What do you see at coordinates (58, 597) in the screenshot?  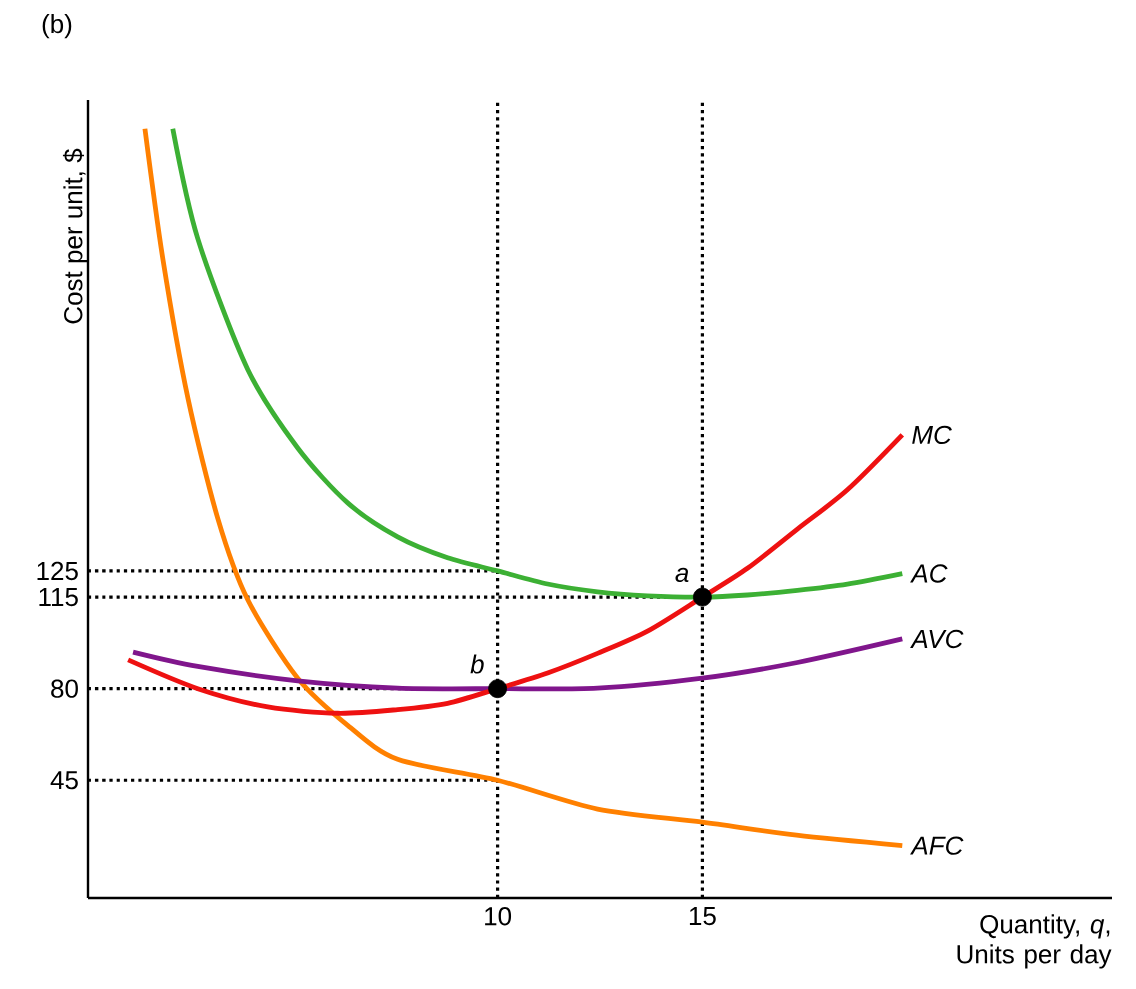 I see `y-tick-label: 115` at bounding box center [58, 597].